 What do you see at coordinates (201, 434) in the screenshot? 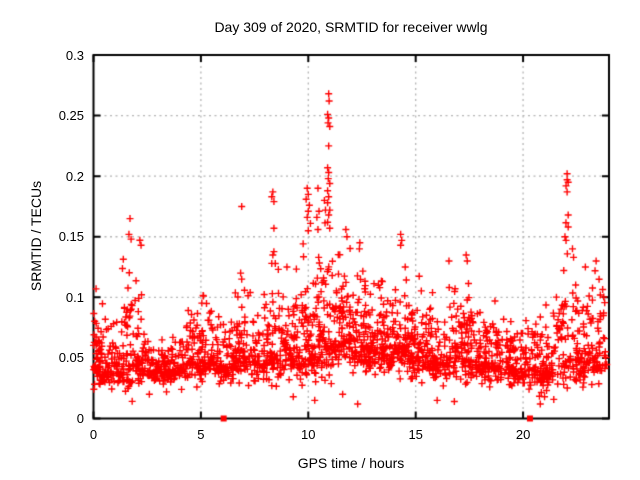
I see `x-tick-label: 5` at bounding box center [201, 434].